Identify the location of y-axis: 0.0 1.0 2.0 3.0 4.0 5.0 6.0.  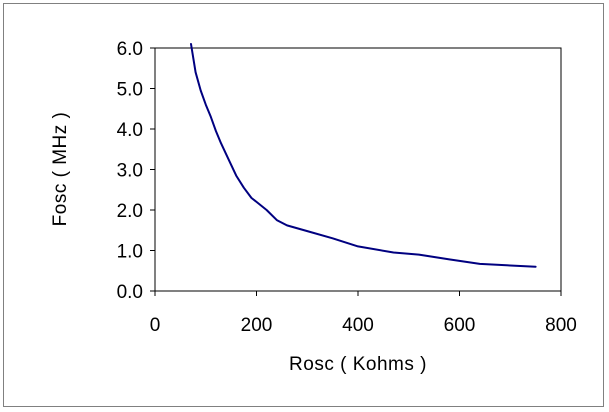
(136, 171).